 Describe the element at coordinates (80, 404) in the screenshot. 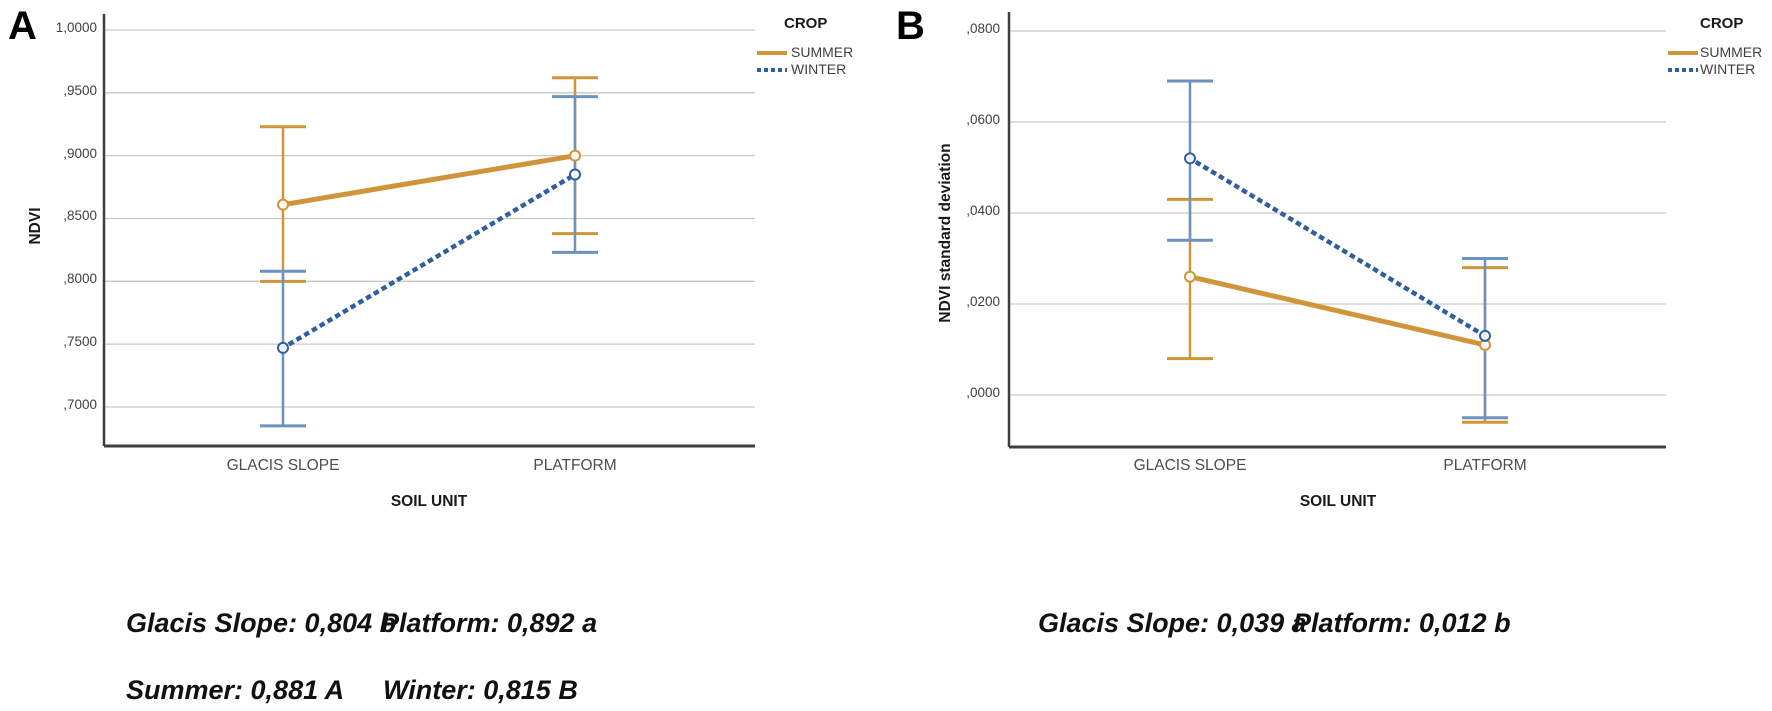

I see `y-tick-label: ,7000` at that location.